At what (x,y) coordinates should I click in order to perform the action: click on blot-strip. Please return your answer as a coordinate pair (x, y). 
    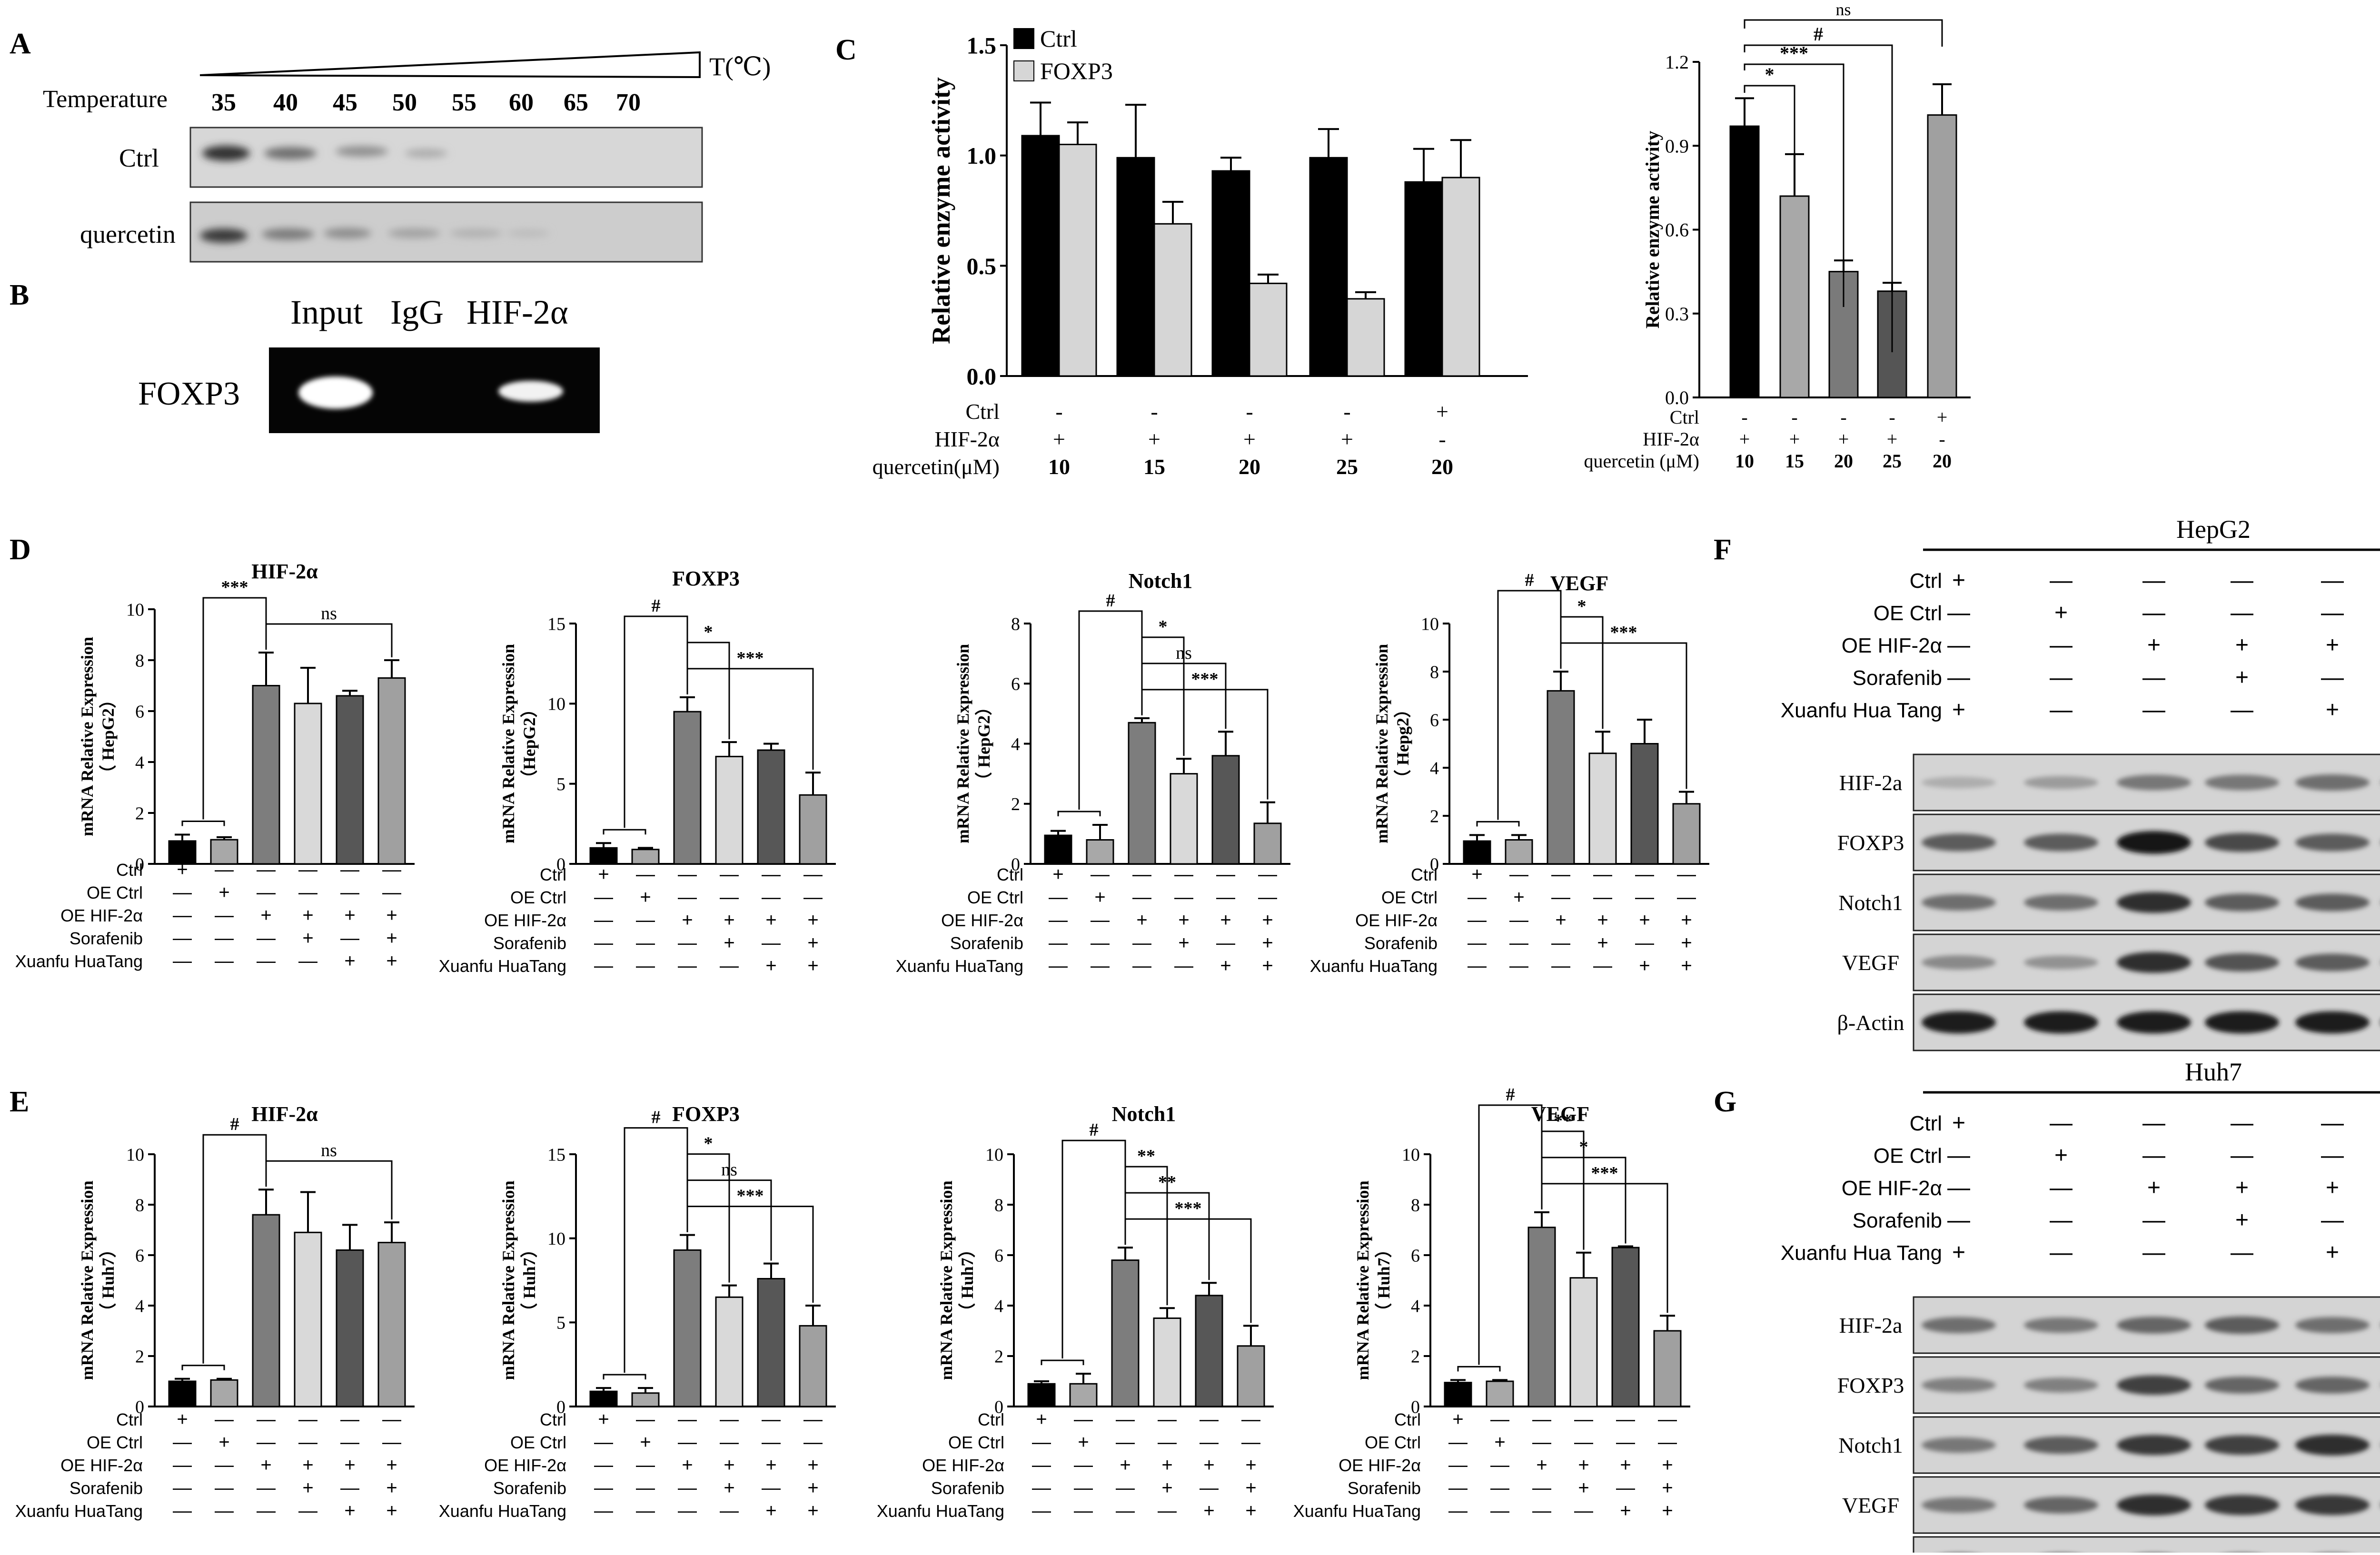
    Looking at the image, I should click on (2146, 1545).